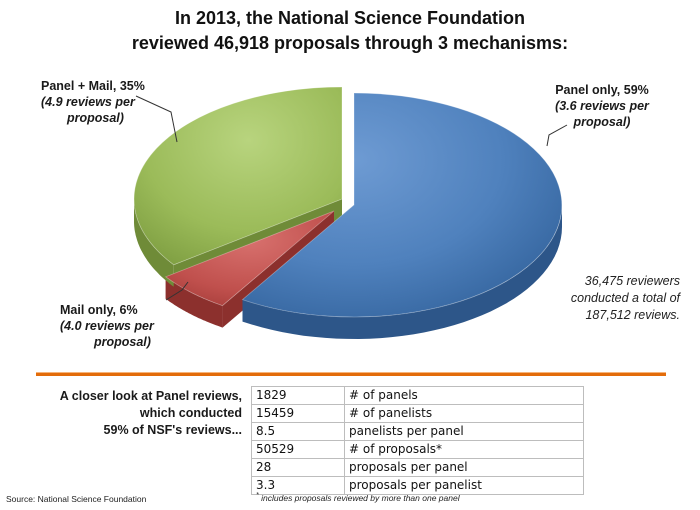 This screenshot has height=510, width=700. What do you see at coordinates (93, 86) in the screenshot?
I see `slice-label-panel-mail-title: Panel + Mail, 35%` at bounding box center [93, 86].